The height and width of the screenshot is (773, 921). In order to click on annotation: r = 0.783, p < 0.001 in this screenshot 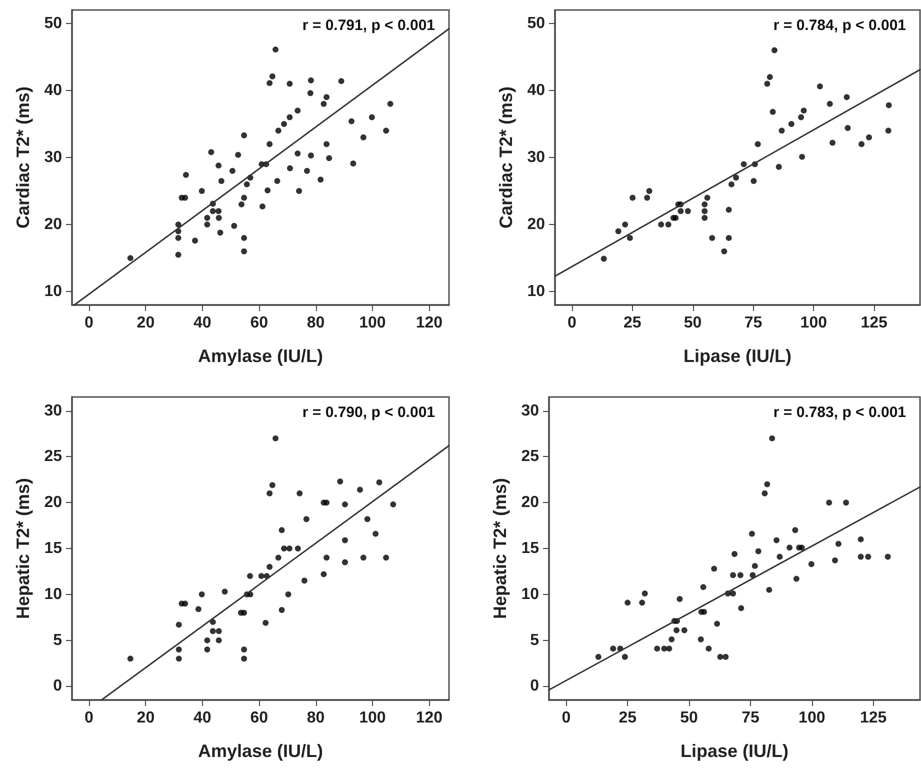, I will do `click(839, 412)`.